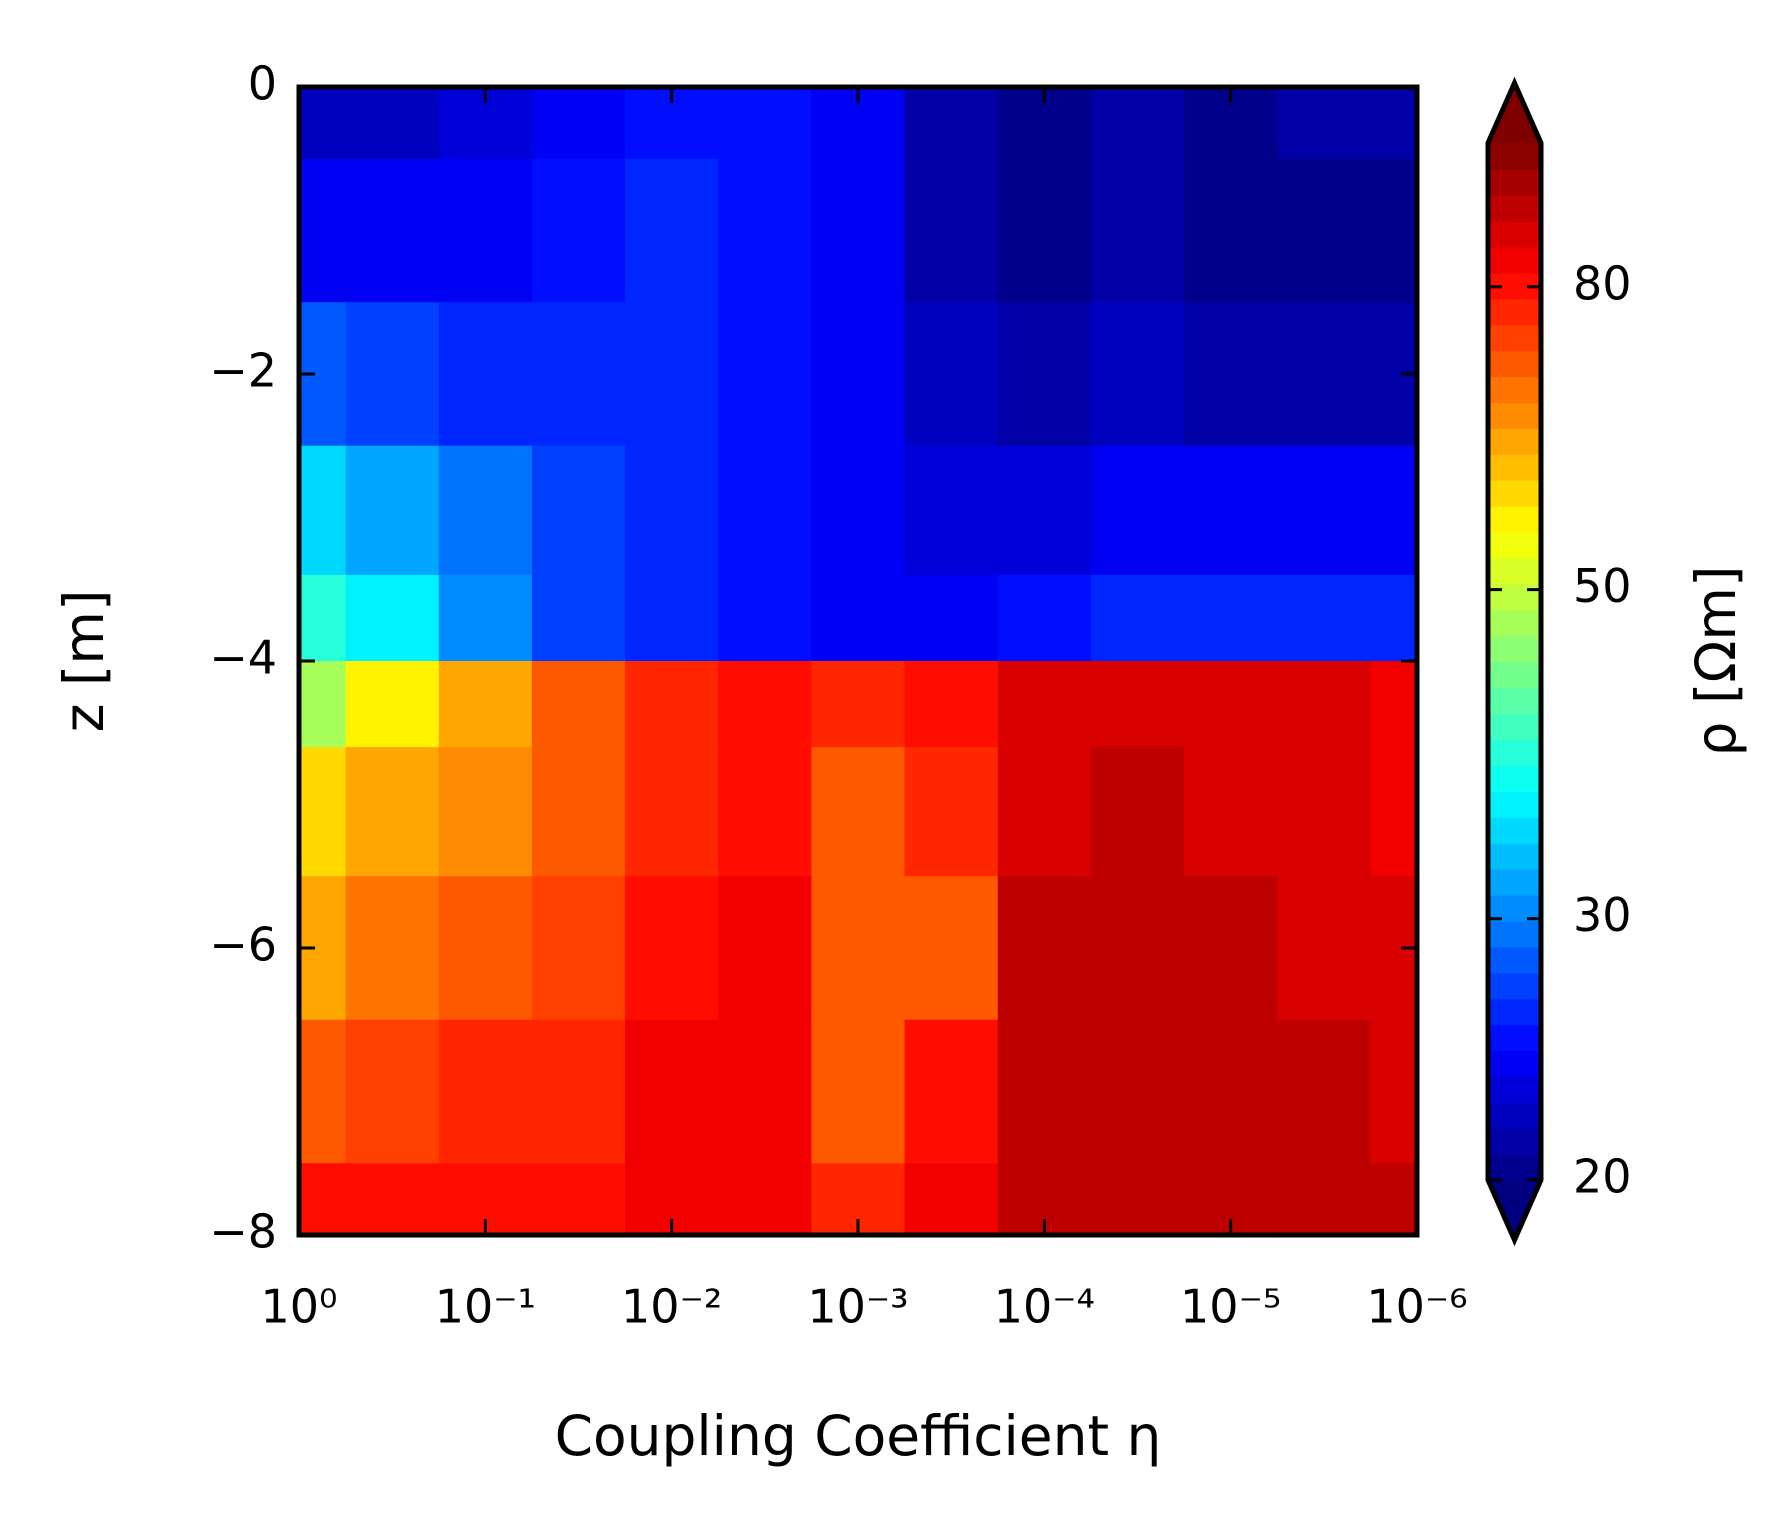 The height and width of the screenshot is (1519, 1778). What do you see at coordinates (243, 945) in the screenshot?
I see `y-tick-label: −6` at bounding box center [243, 945].